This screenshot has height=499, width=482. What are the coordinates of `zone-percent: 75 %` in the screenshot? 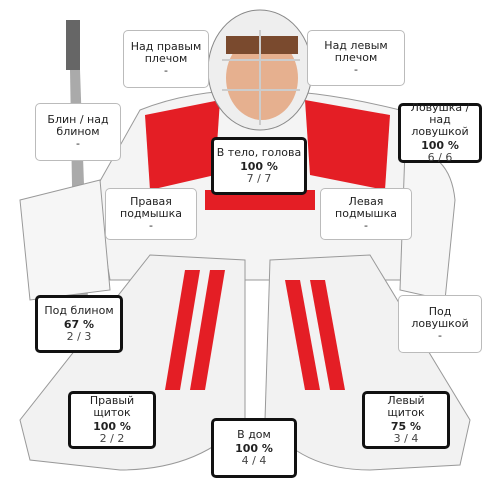 It's located at (406, 426).